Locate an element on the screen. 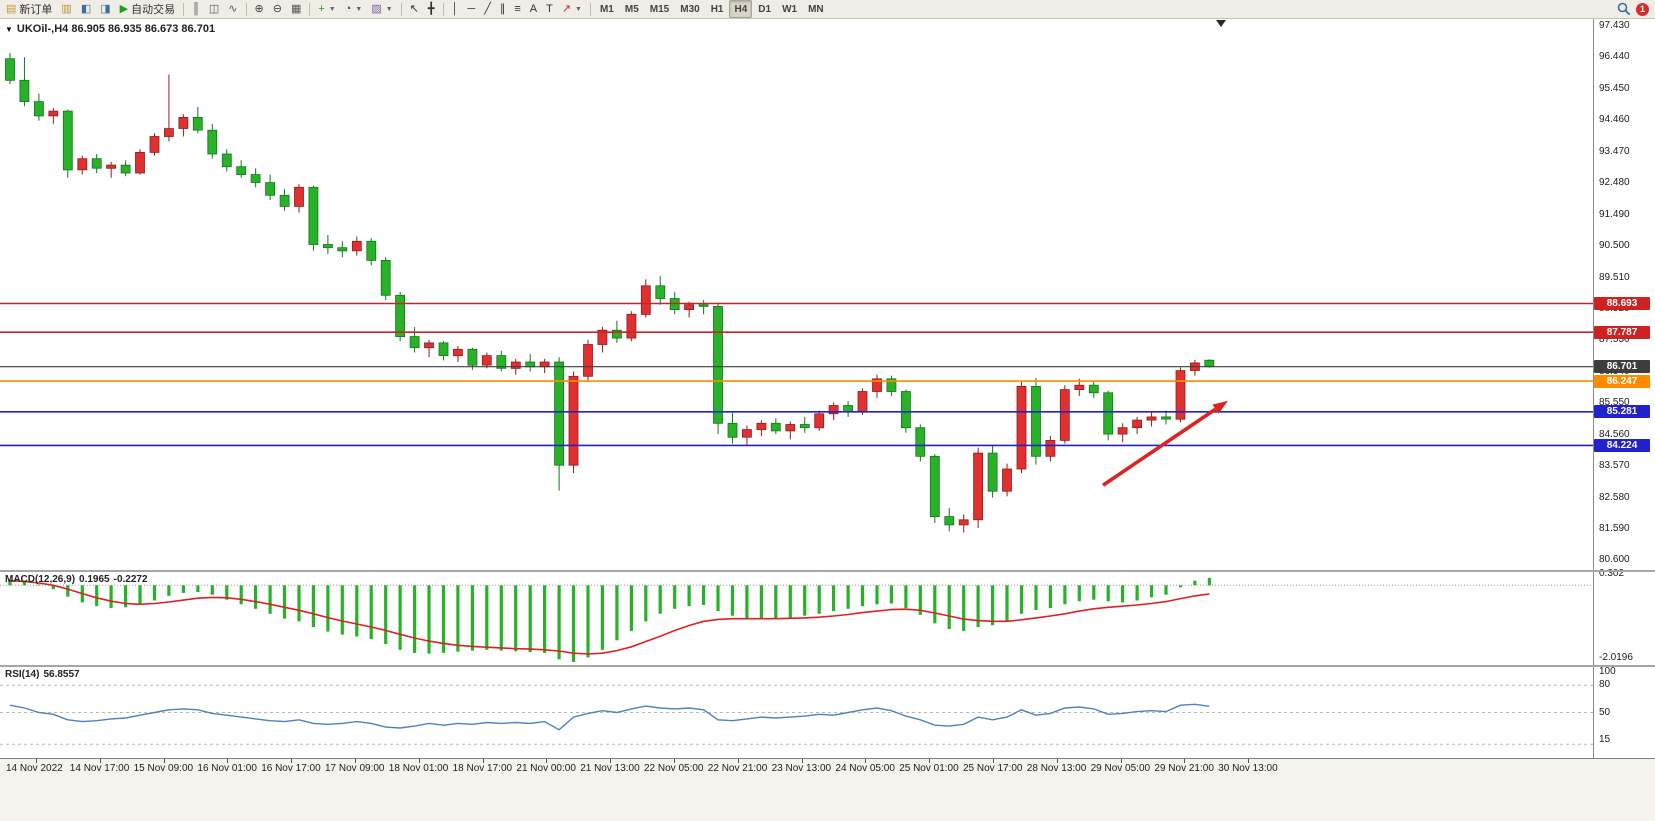 The height and width of the screenshot is (821, 1655). timeframe-d1-button: D1 is located at coordinates (765, 9).